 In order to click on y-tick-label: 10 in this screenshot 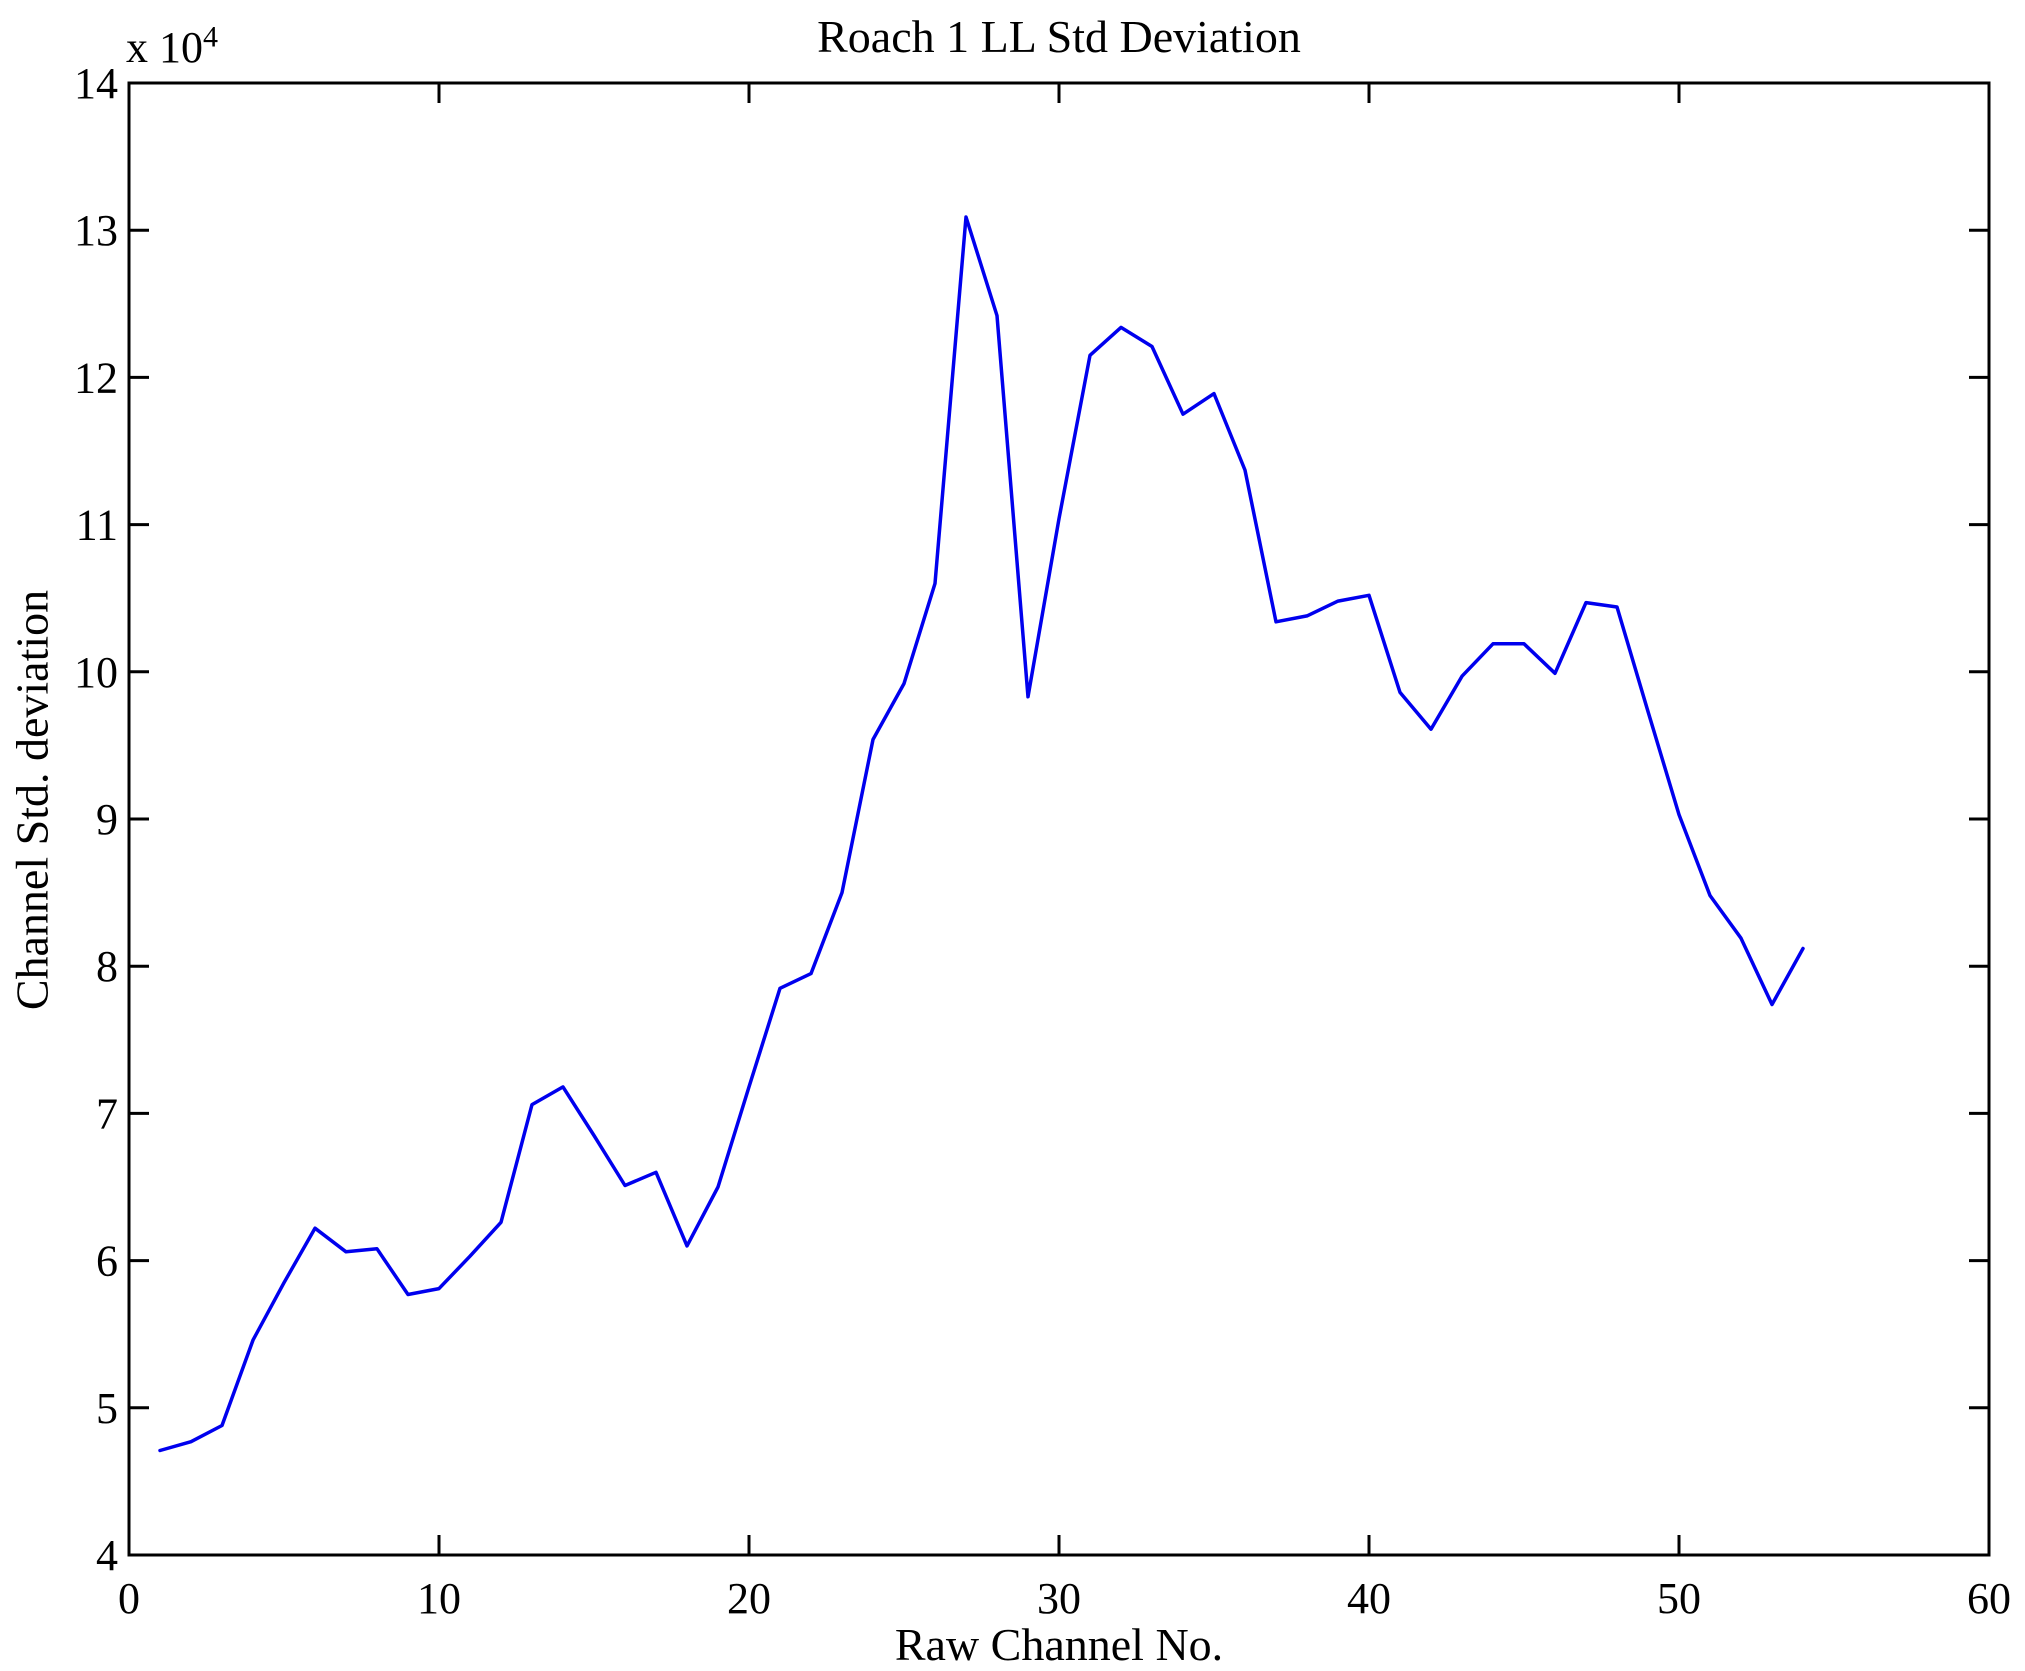, I will do `click(96, 672)`.